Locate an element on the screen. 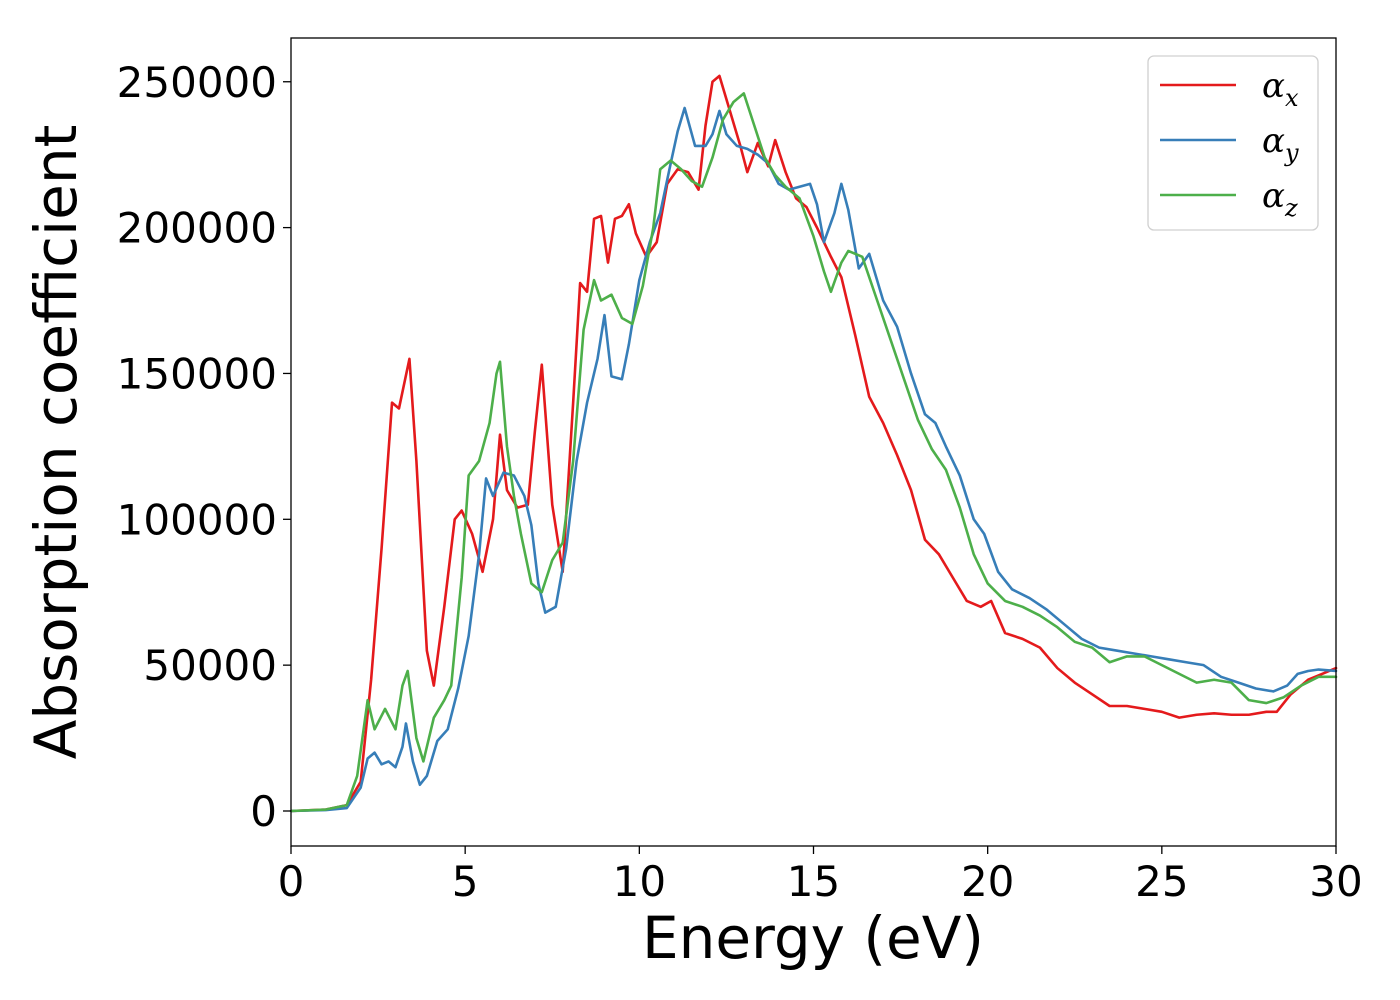 This screenshot has height=1000, width=1400. x-axis-title: Energy (eV) is located at coordinates (813, 938).